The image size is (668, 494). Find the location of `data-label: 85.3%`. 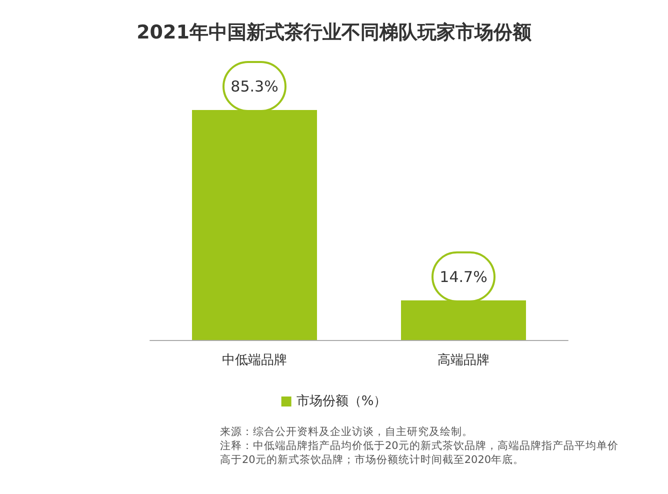

data-label: 85.3% is located at coordinates (254, 87).